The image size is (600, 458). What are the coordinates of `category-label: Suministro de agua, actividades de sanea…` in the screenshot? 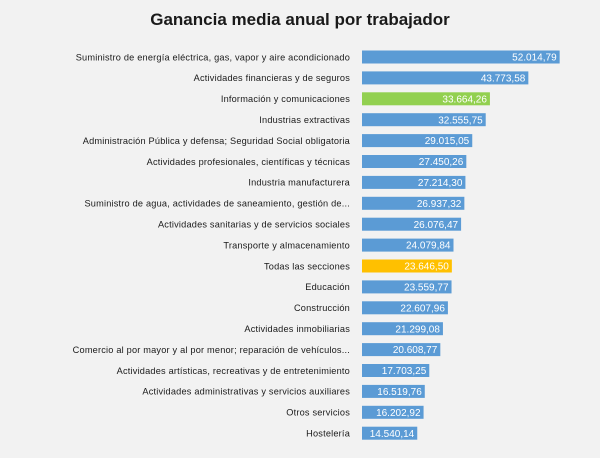 It's located at (217, 204).